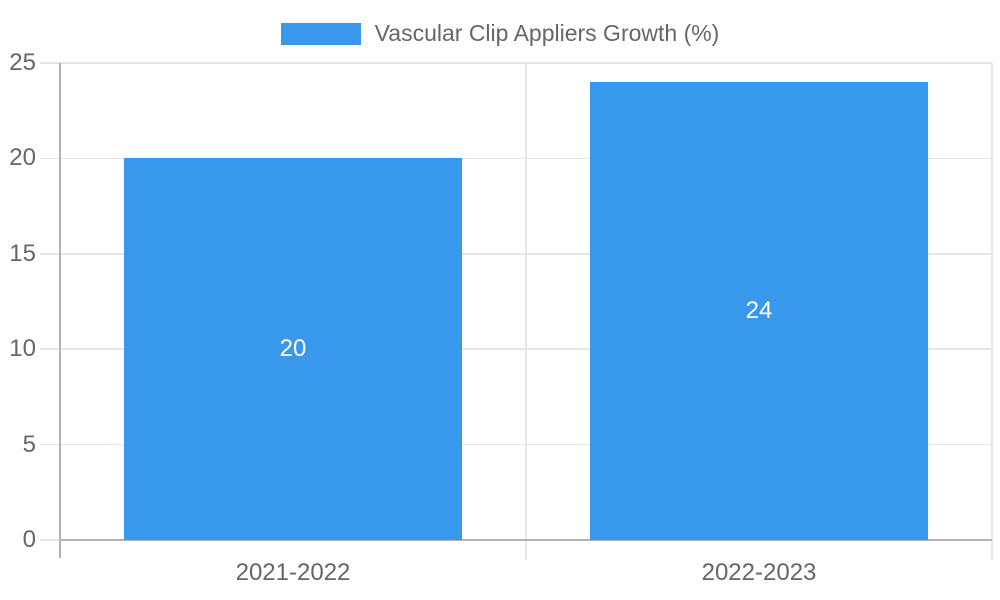  Describe the element at coordinates (60, 310) in the screenshot. I see `y-axis-line` at that location.